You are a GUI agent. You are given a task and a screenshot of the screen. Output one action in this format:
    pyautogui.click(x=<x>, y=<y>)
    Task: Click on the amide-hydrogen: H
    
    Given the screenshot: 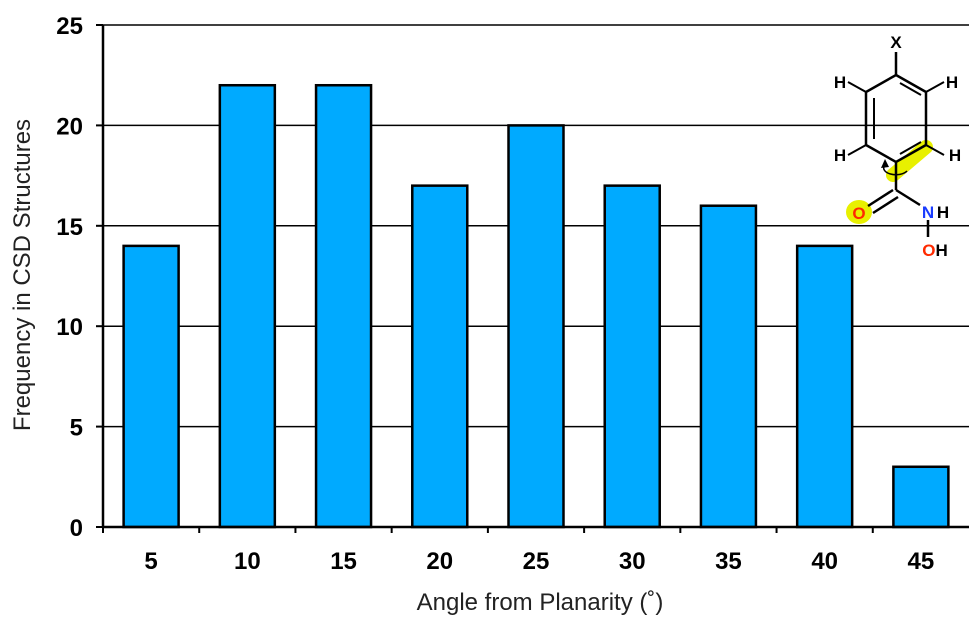 What is the action you would take?
    pyautogui.click(x=943, y=212)
    